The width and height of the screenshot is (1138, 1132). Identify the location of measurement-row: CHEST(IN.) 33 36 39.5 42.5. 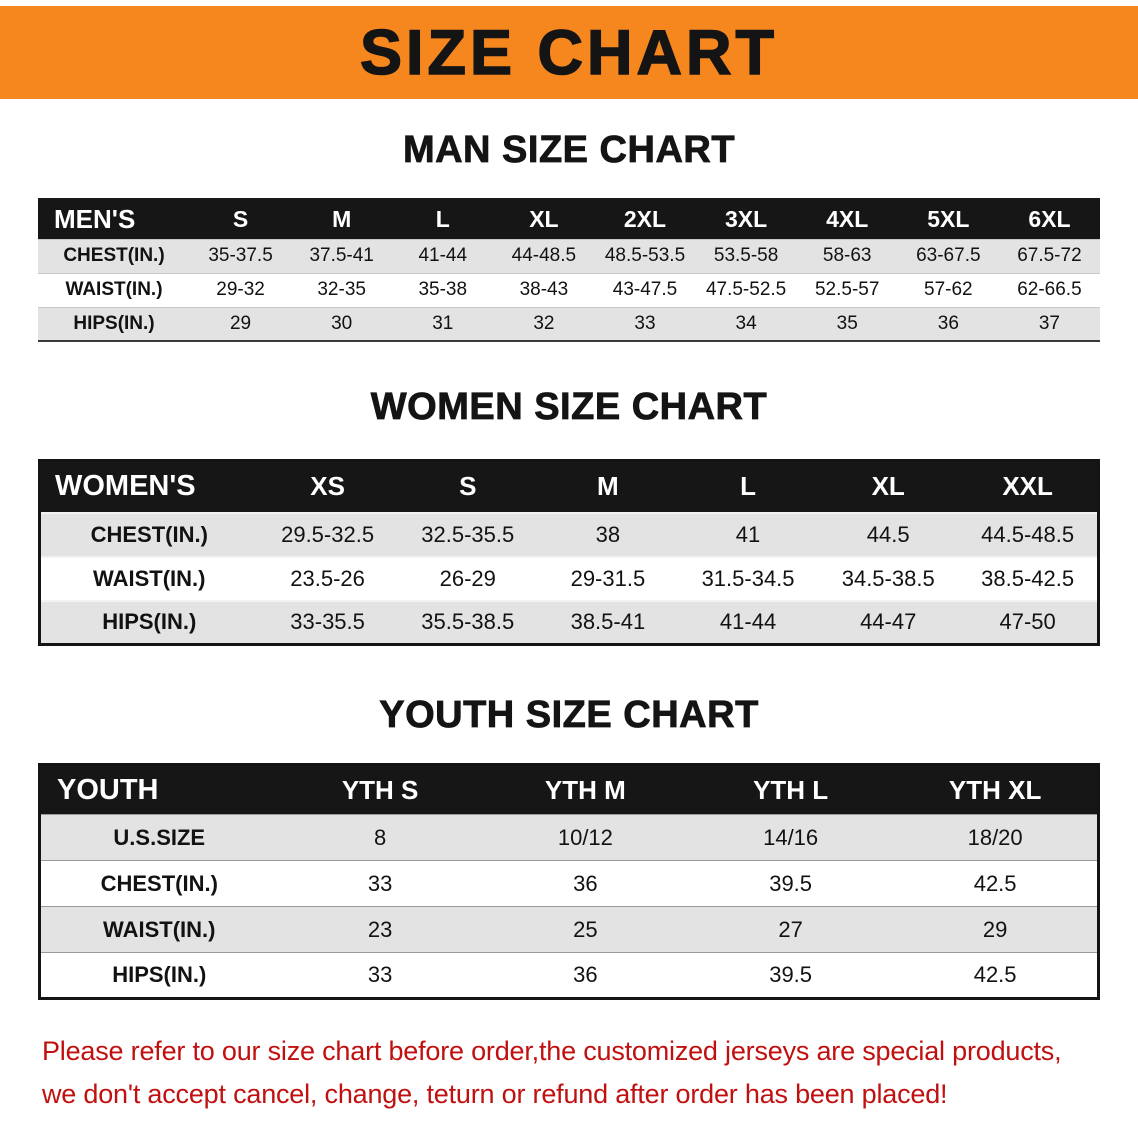
(569, 883).